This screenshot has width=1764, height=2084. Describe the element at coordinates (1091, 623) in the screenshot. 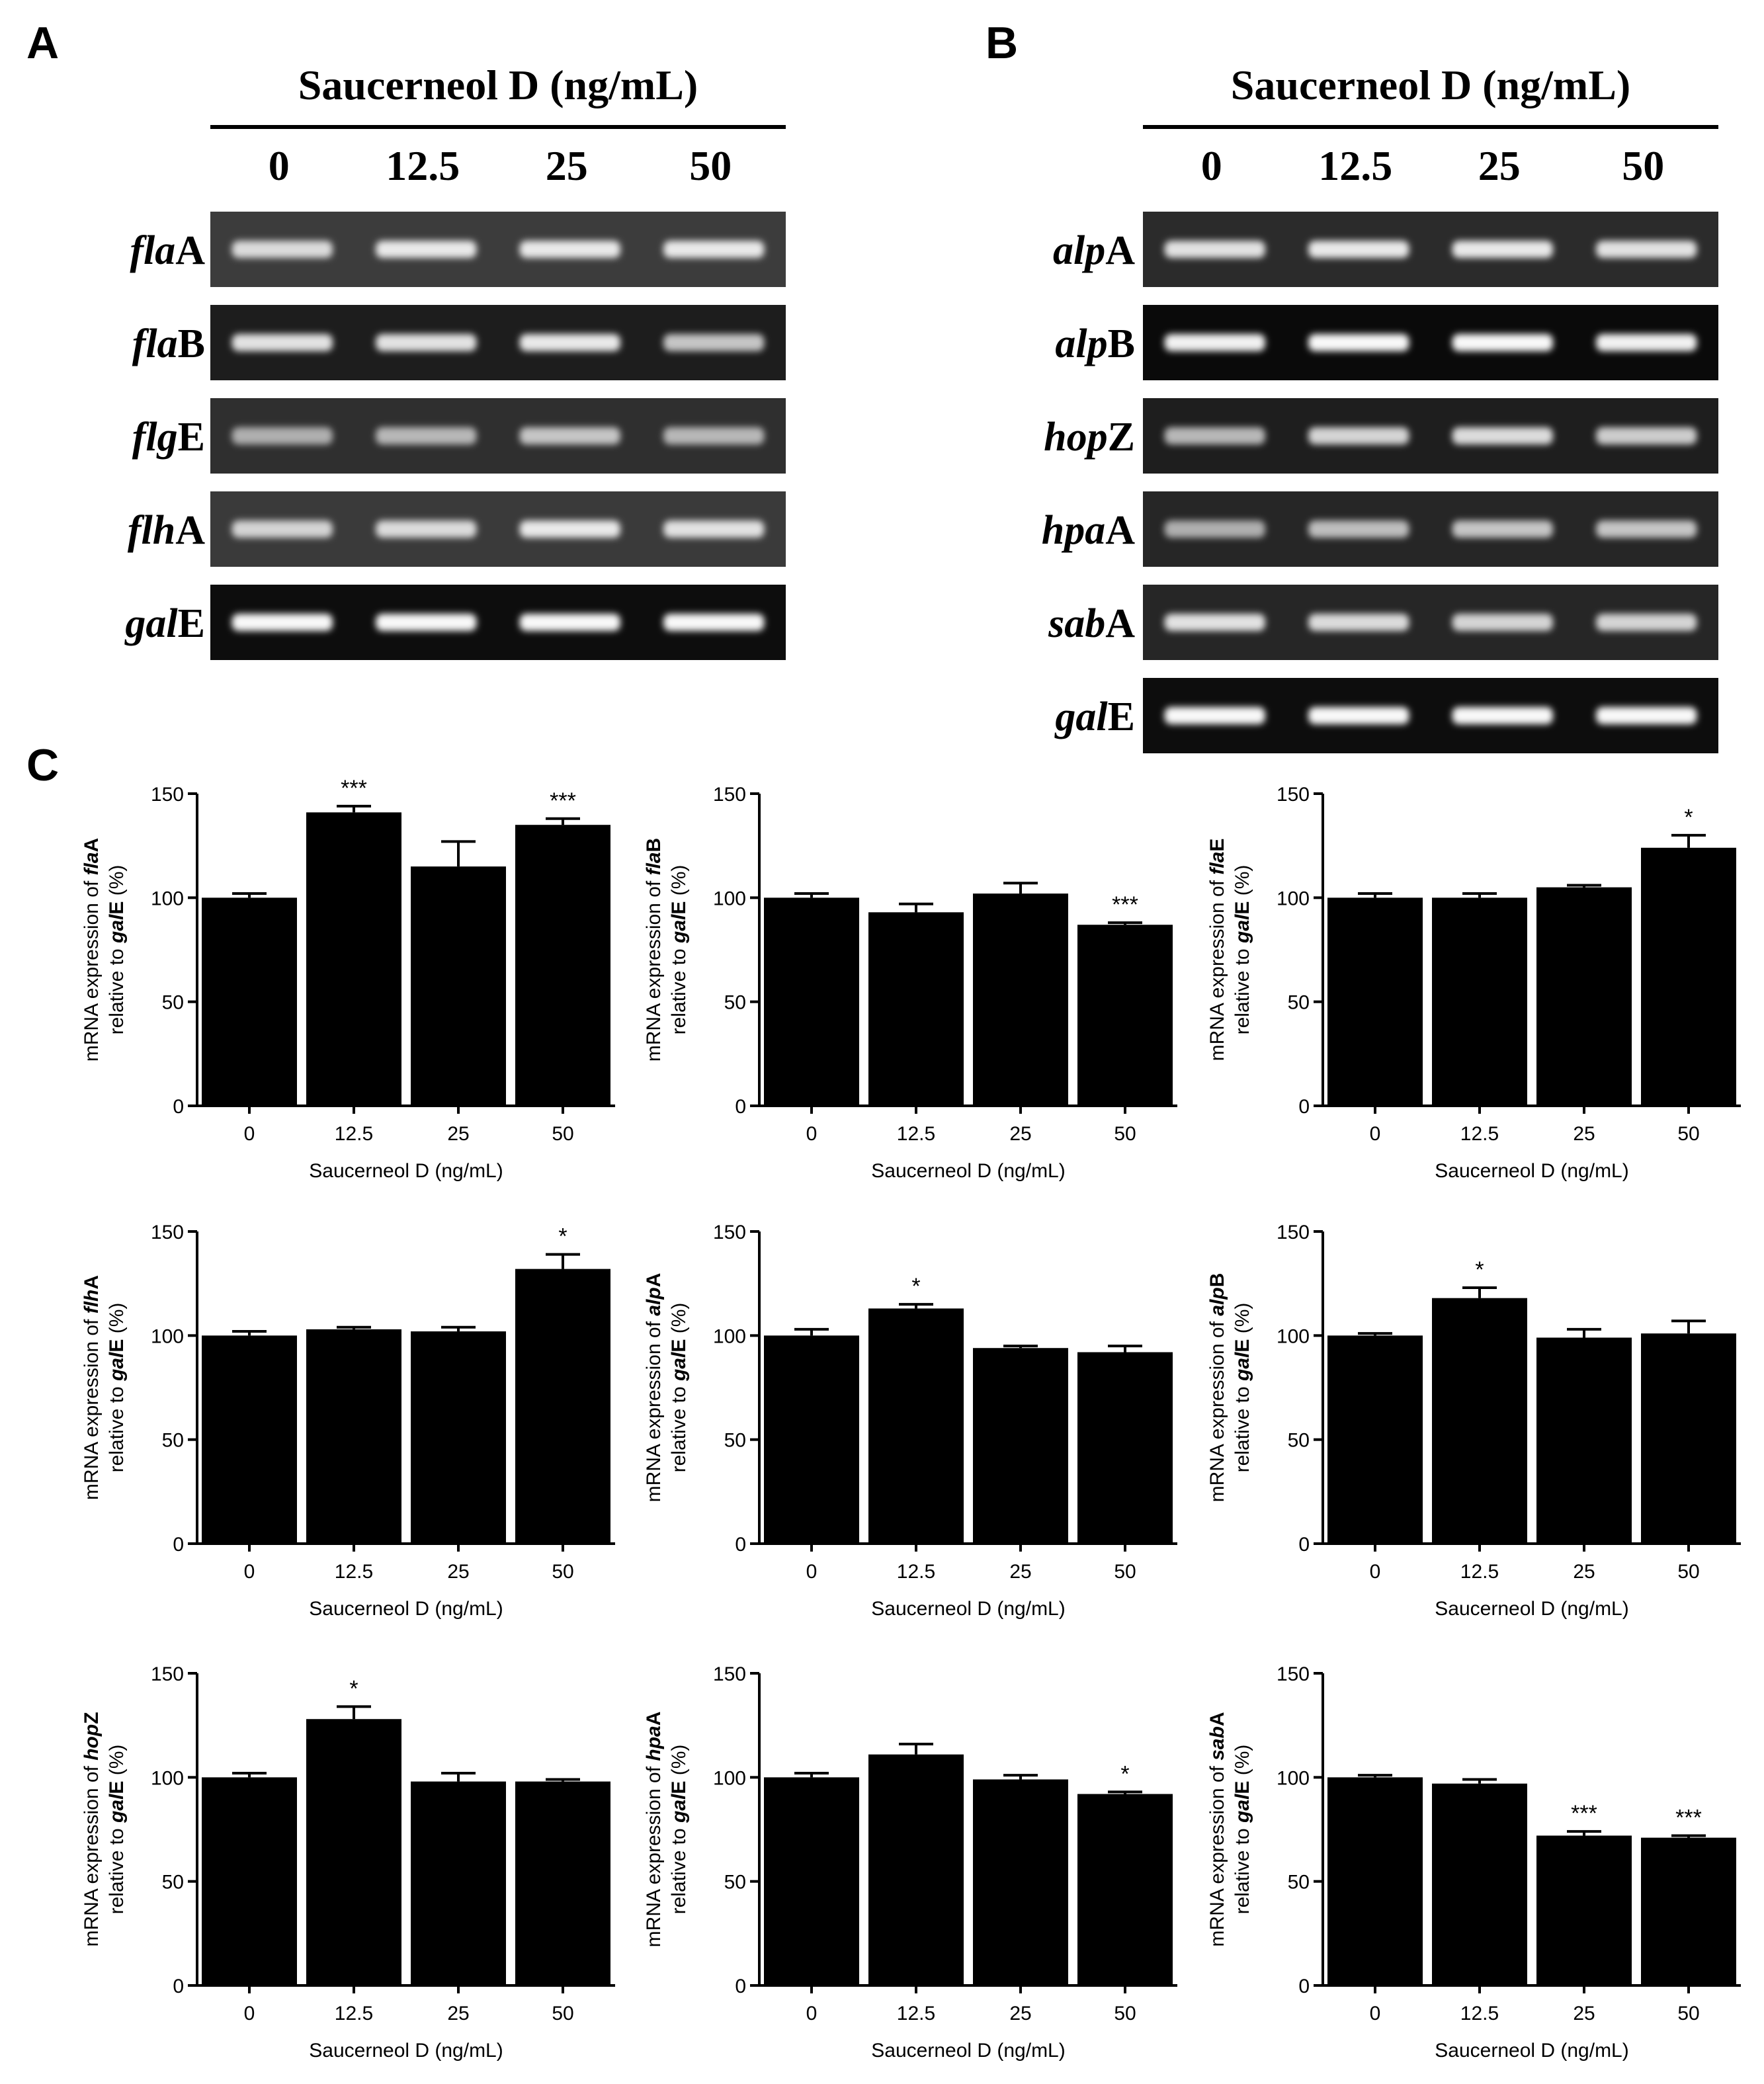

I see `gene-label: sabA` at that location.